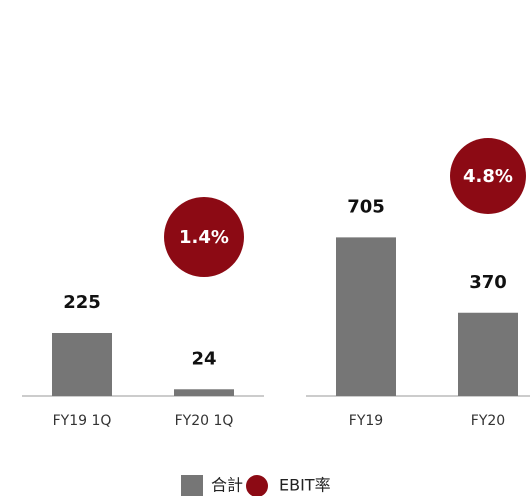  I want to click on legend-label: 合計, so click(227, 485).